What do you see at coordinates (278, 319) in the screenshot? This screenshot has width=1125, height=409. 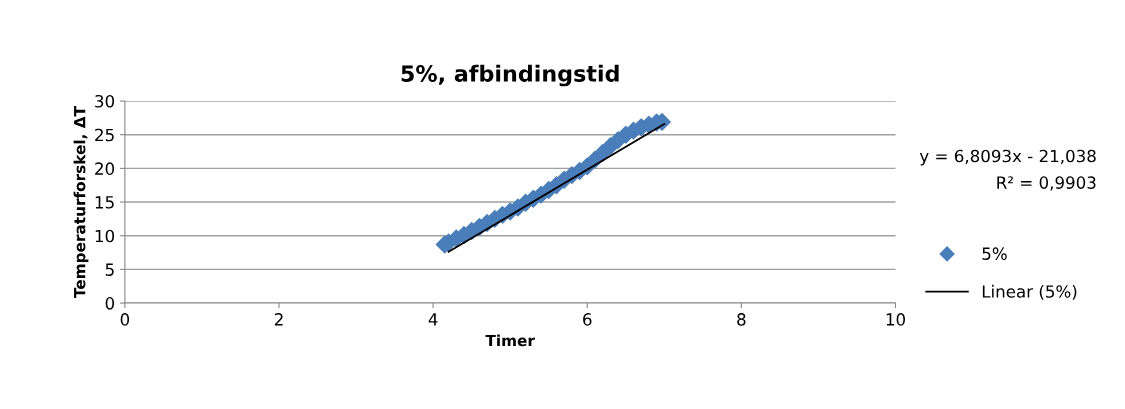 I see `x-tick-label: 2` at bounding box center [278, 319].